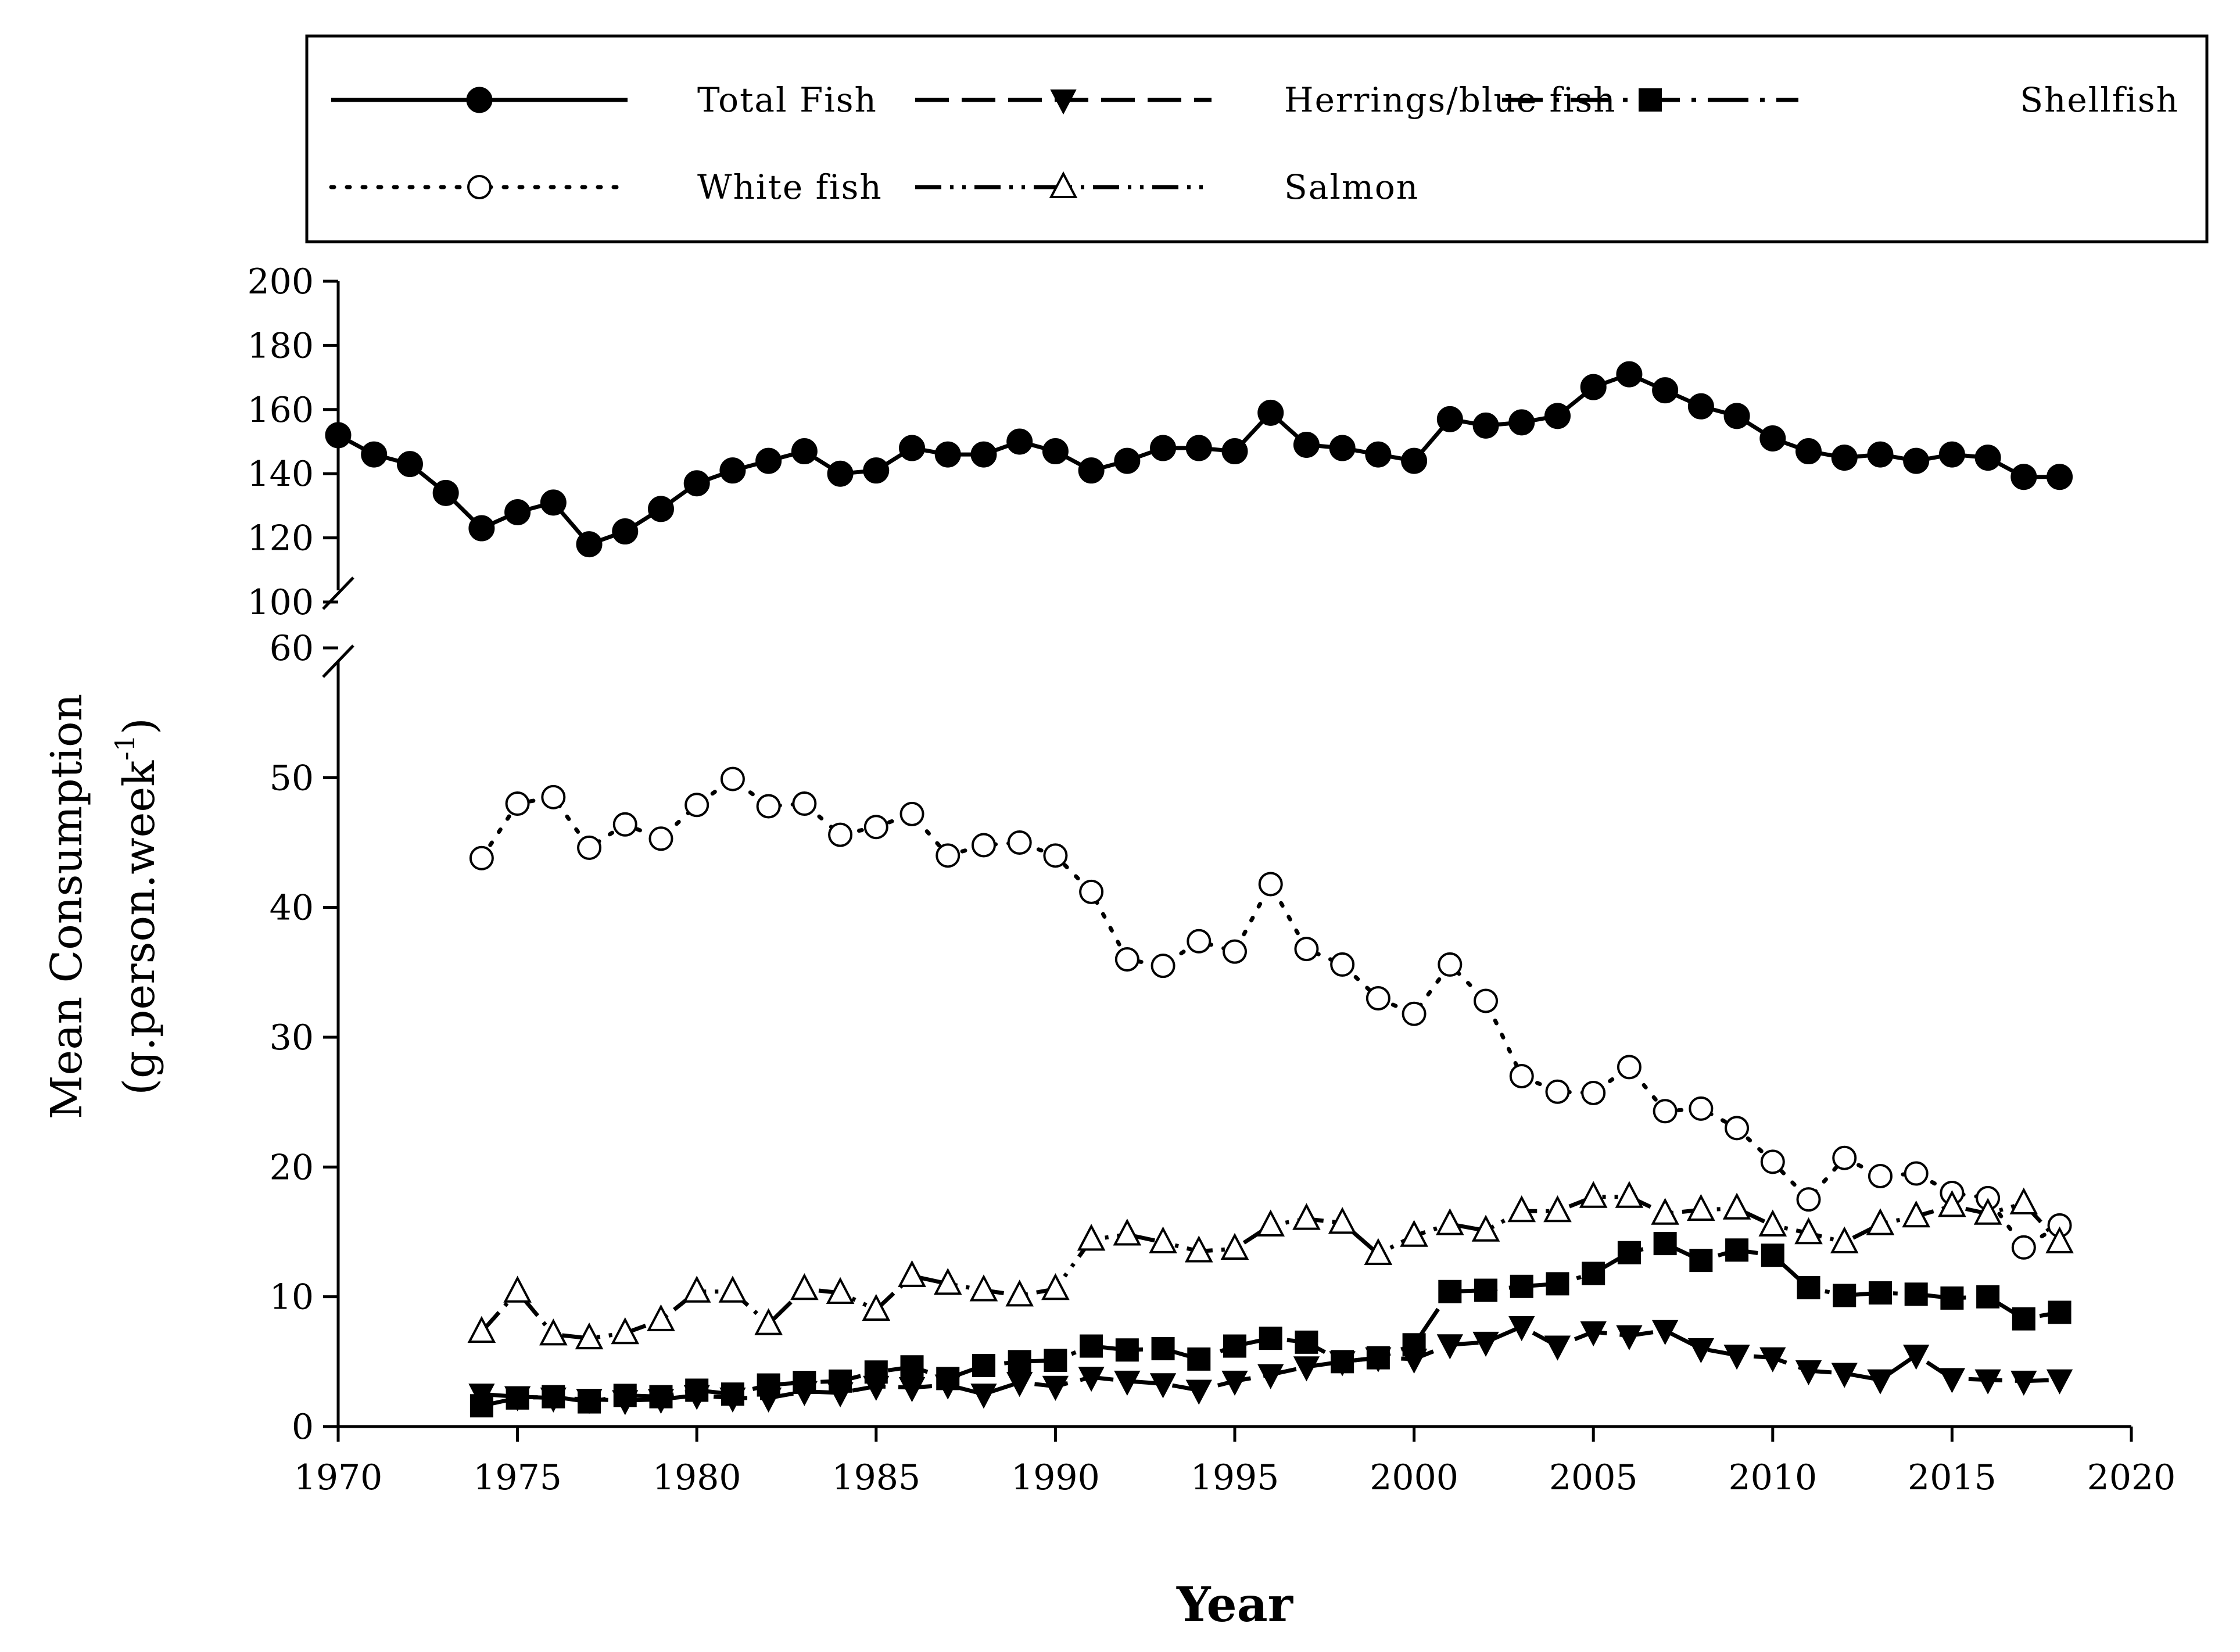  What do you see at coordinates (292, 1037) in the screenshot?
I see `y-tick-label-lower: 30` at bounding box center [292, 1037].